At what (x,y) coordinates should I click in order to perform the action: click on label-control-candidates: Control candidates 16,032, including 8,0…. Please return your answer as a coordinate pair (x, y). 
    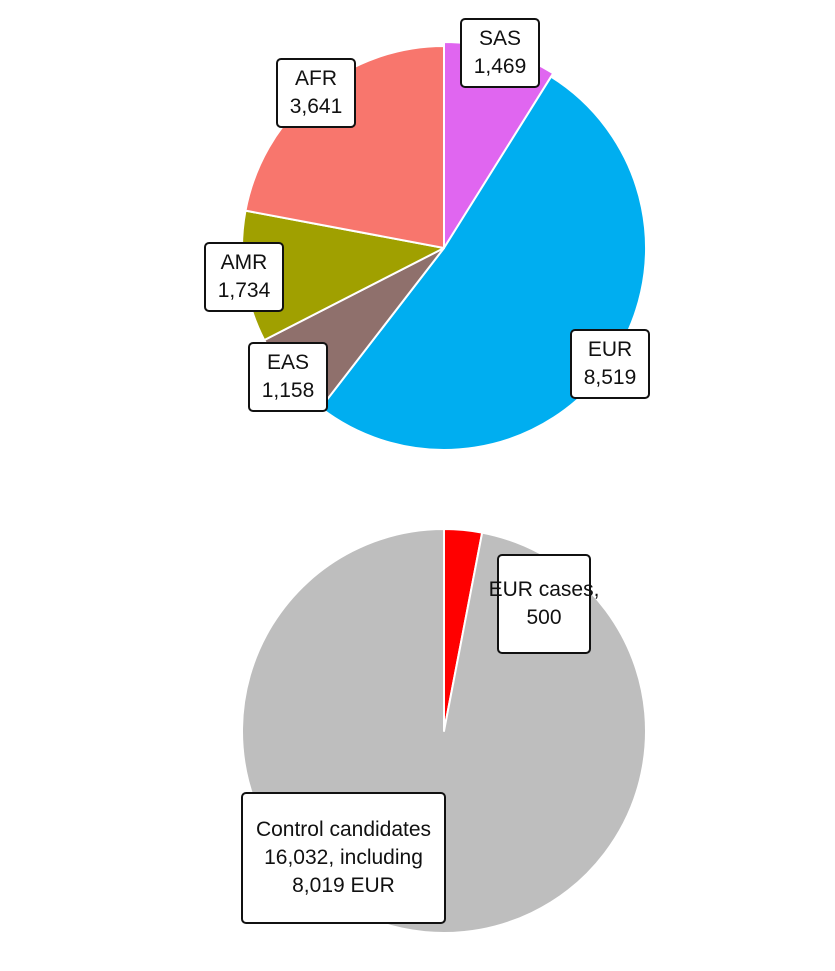
    Looking at the image, I should click on (343, 858).